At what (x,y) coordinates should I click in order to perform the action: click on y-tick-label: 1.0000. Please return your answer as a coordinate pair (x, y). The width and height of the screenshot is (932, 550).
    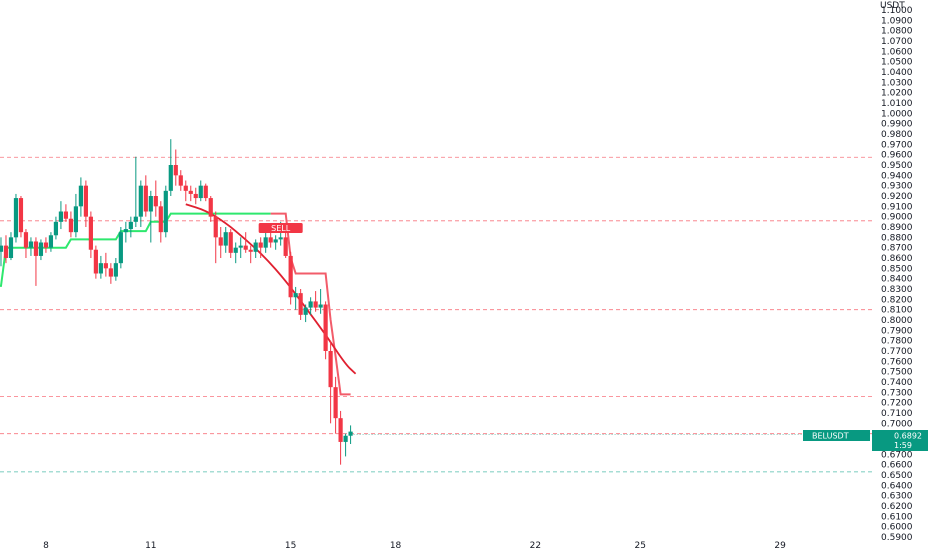
    Looking at the image, I should click on (897, 114).